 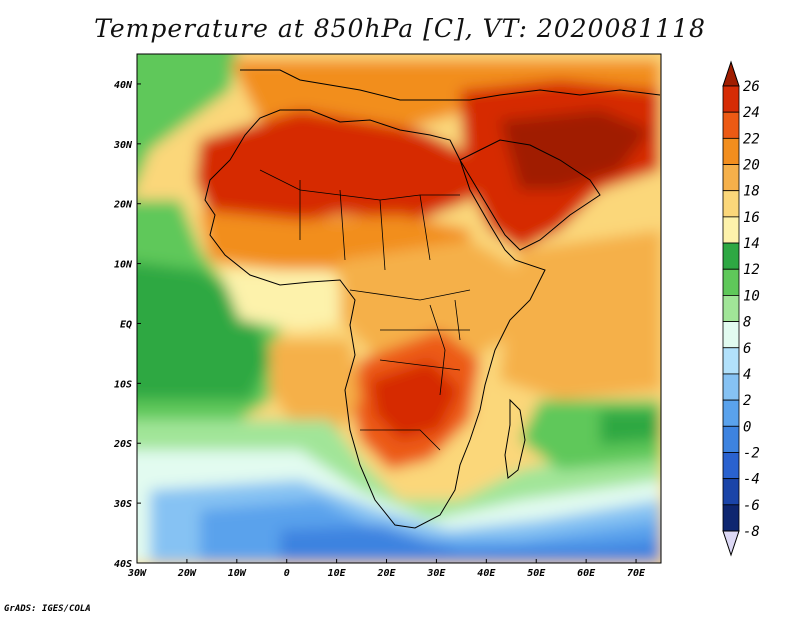 What do you see at coordinates (237, 573) in the screenshot?
I see `x-tick-label: 10W` at bounding box center [237, 573].